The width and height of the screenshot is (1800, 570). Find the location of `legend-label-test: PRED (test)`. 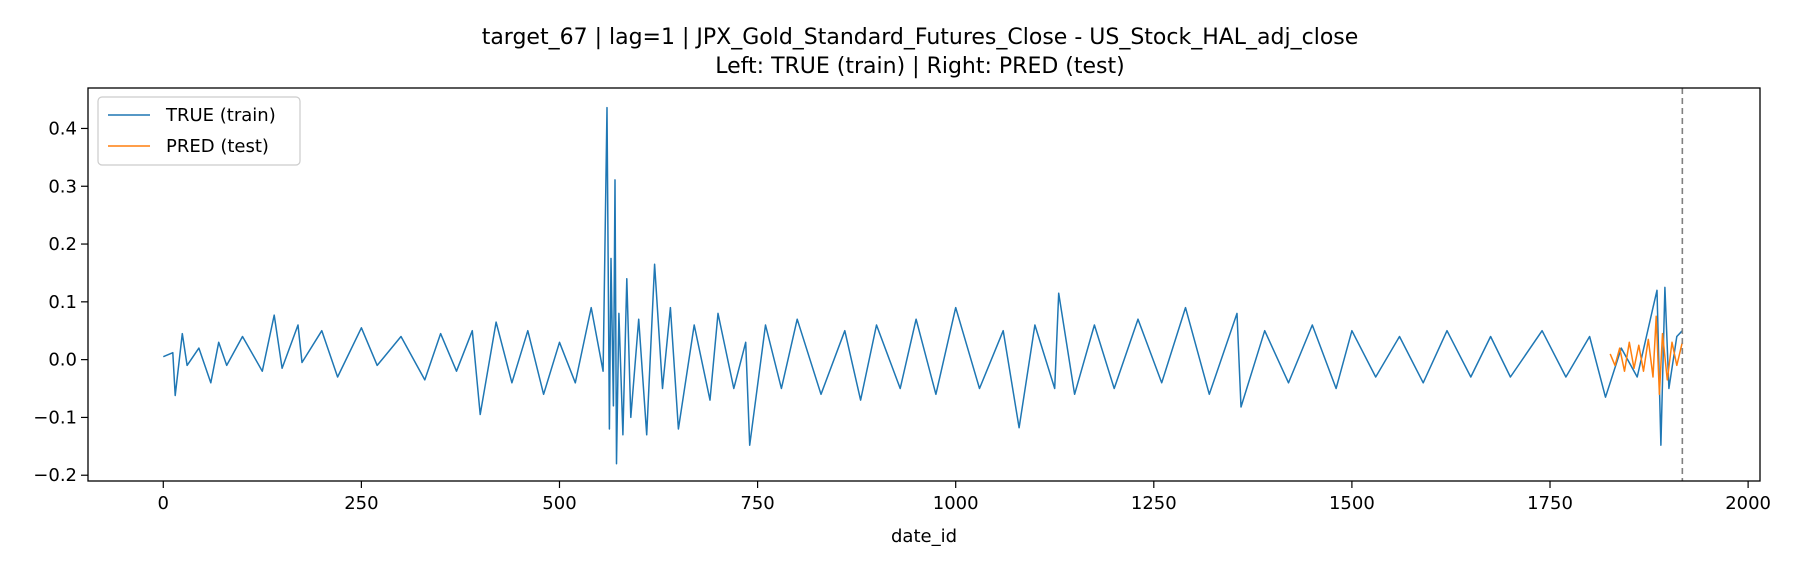

legend-label-test: PRED (test) is located at coordinates (217, 146).